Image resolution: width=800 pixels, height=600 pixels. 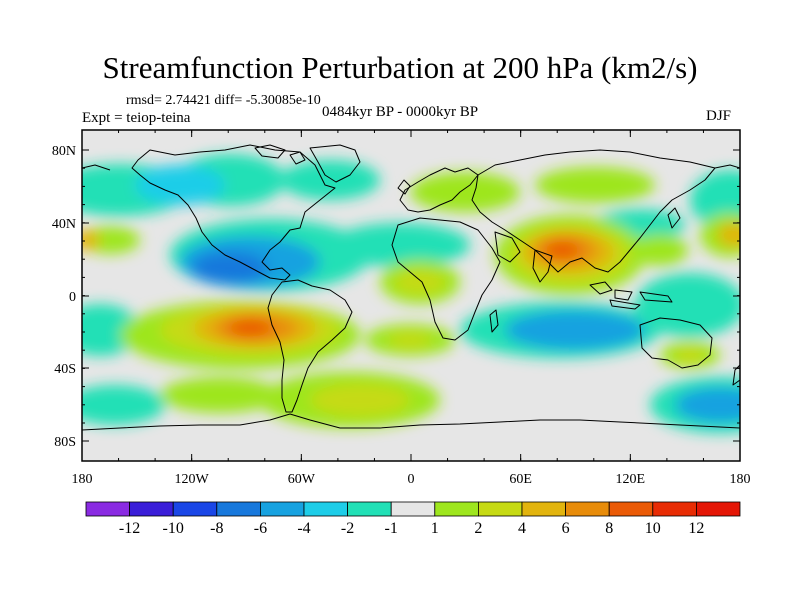 I want to click on experiment-label: Expt = teiop-teina, so click(x=136, y=118).